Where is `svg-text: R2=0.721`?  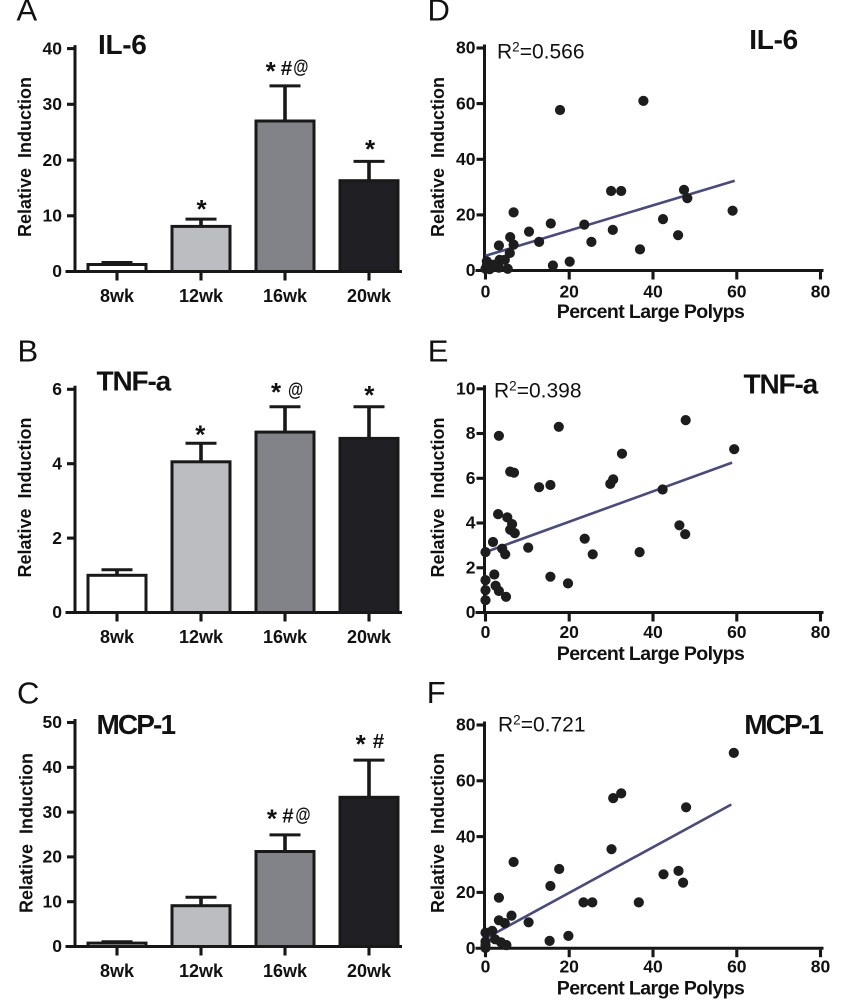 svg-text: R2=0.721 is located at coordinates (542, 725).